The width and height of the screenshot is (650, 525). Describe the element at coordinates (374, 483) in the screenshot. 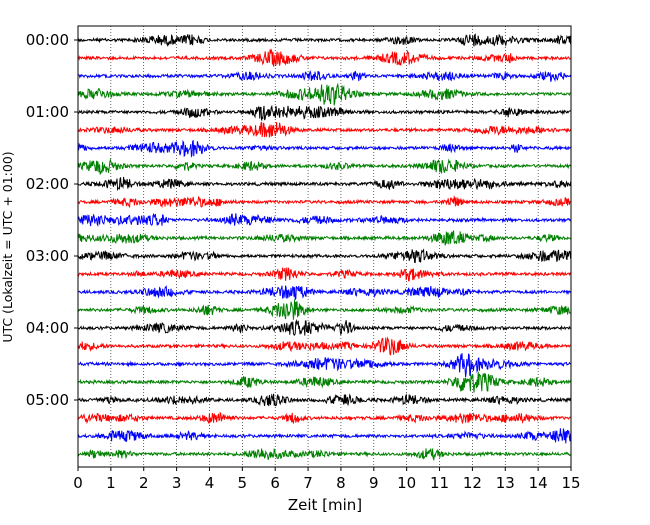

I see `x-tick-label: 9` at that location.